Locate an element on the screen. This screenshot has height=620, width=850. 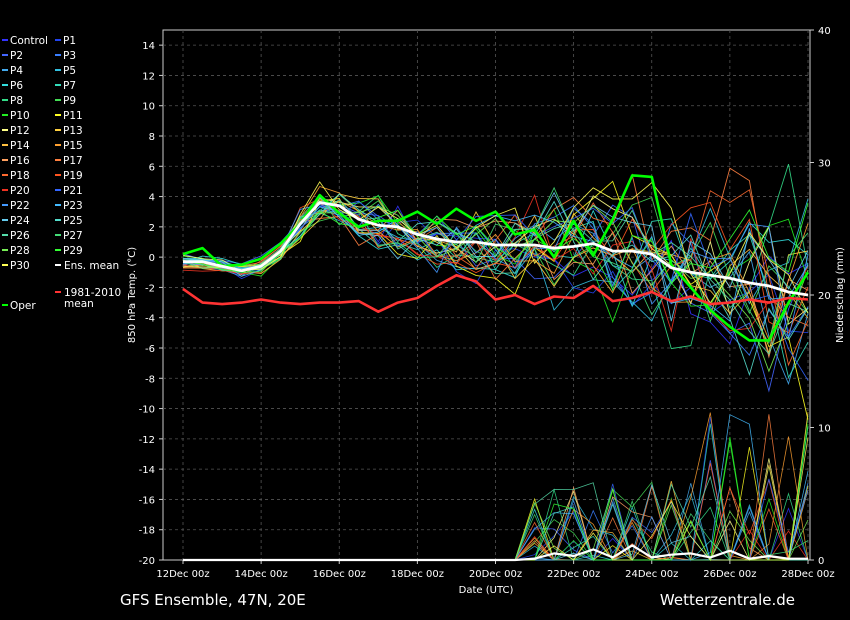
y-tick-label: -2 is located at coordinates (150, 288).